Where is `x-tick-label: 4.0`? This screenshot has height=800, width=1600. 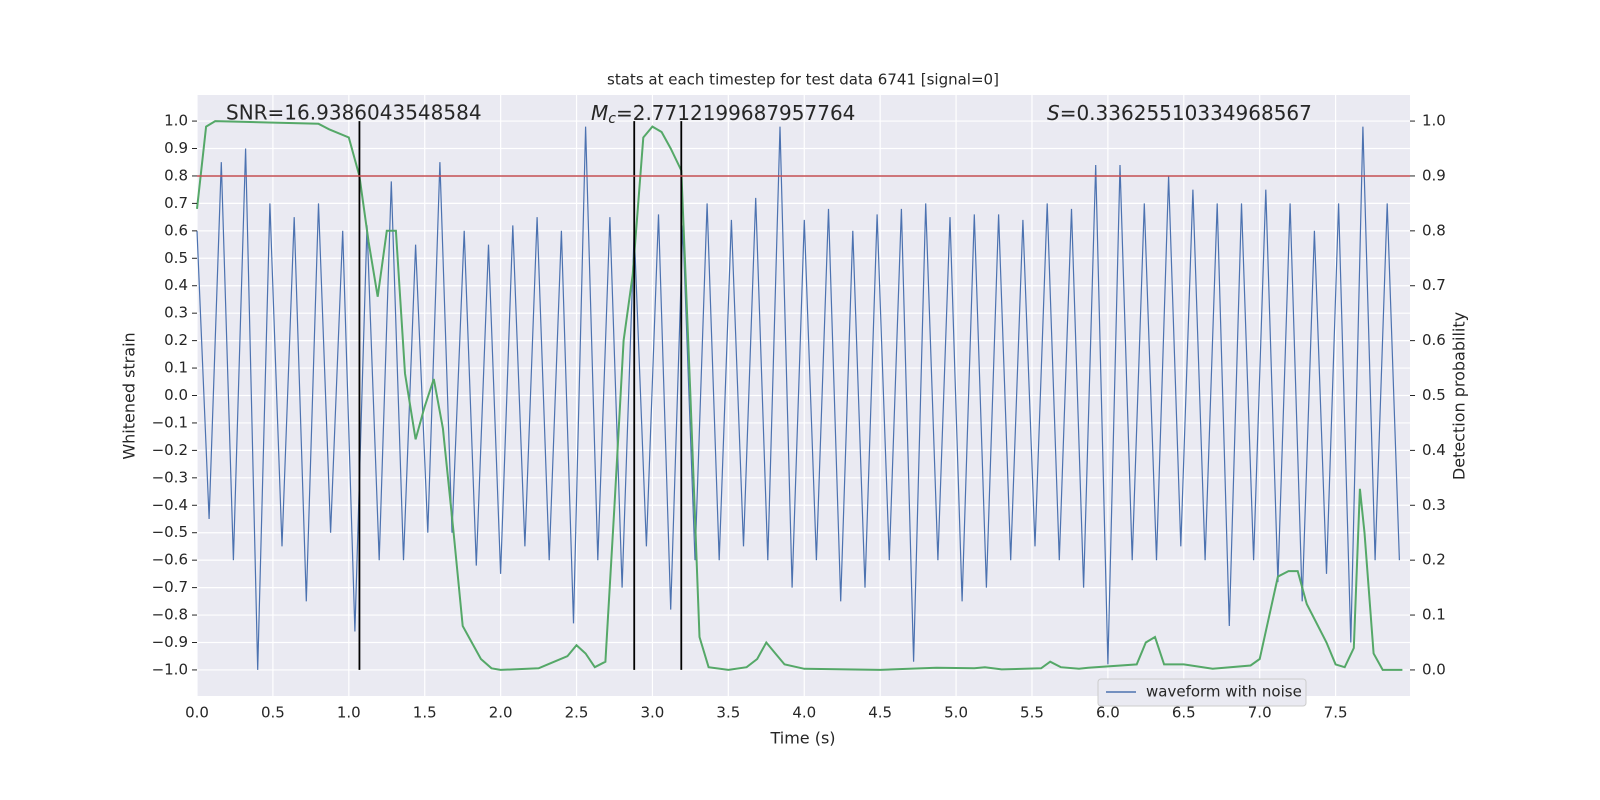 x-tick-label: 4.0 is located at coordinates (804, 713).